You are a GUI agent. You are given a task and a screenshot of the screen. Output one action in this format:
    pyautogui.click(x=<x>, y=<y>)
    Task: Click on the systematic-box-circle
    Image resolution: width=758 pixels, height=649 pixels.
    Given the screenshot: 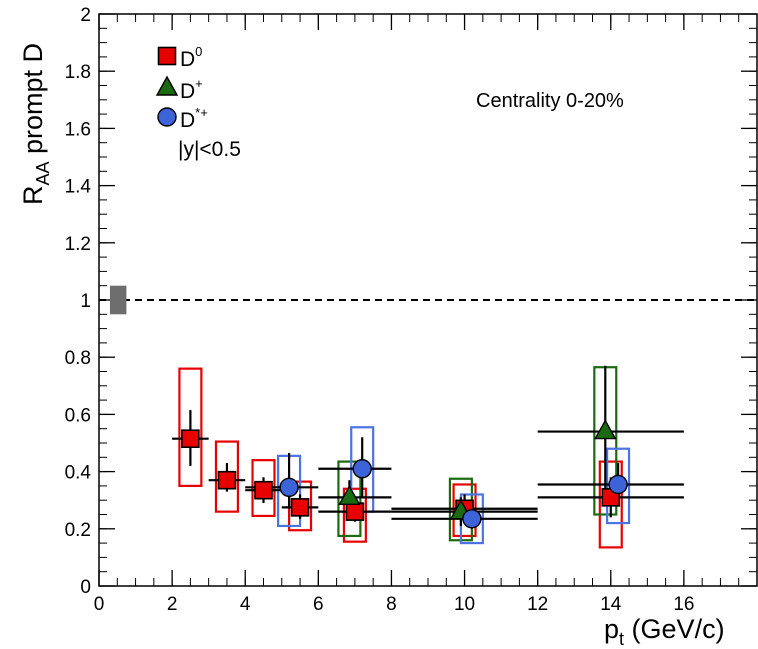 What is the action you would take?
    pyautogui.click(x=618, y=486)
    